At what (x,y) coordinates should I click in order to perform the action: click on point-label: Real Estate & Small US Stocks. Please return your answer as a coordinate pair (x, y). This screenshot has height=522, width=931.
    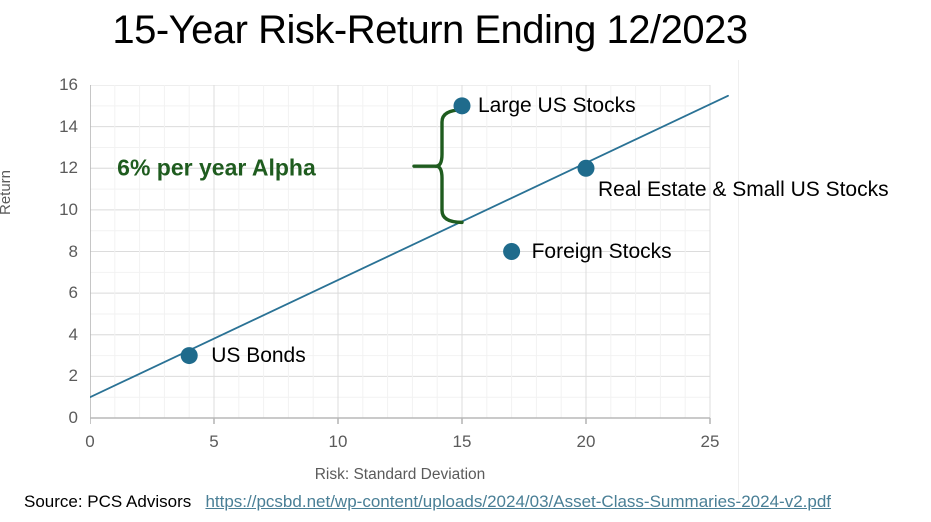
    Looking at the image, I should click on (743, 190).